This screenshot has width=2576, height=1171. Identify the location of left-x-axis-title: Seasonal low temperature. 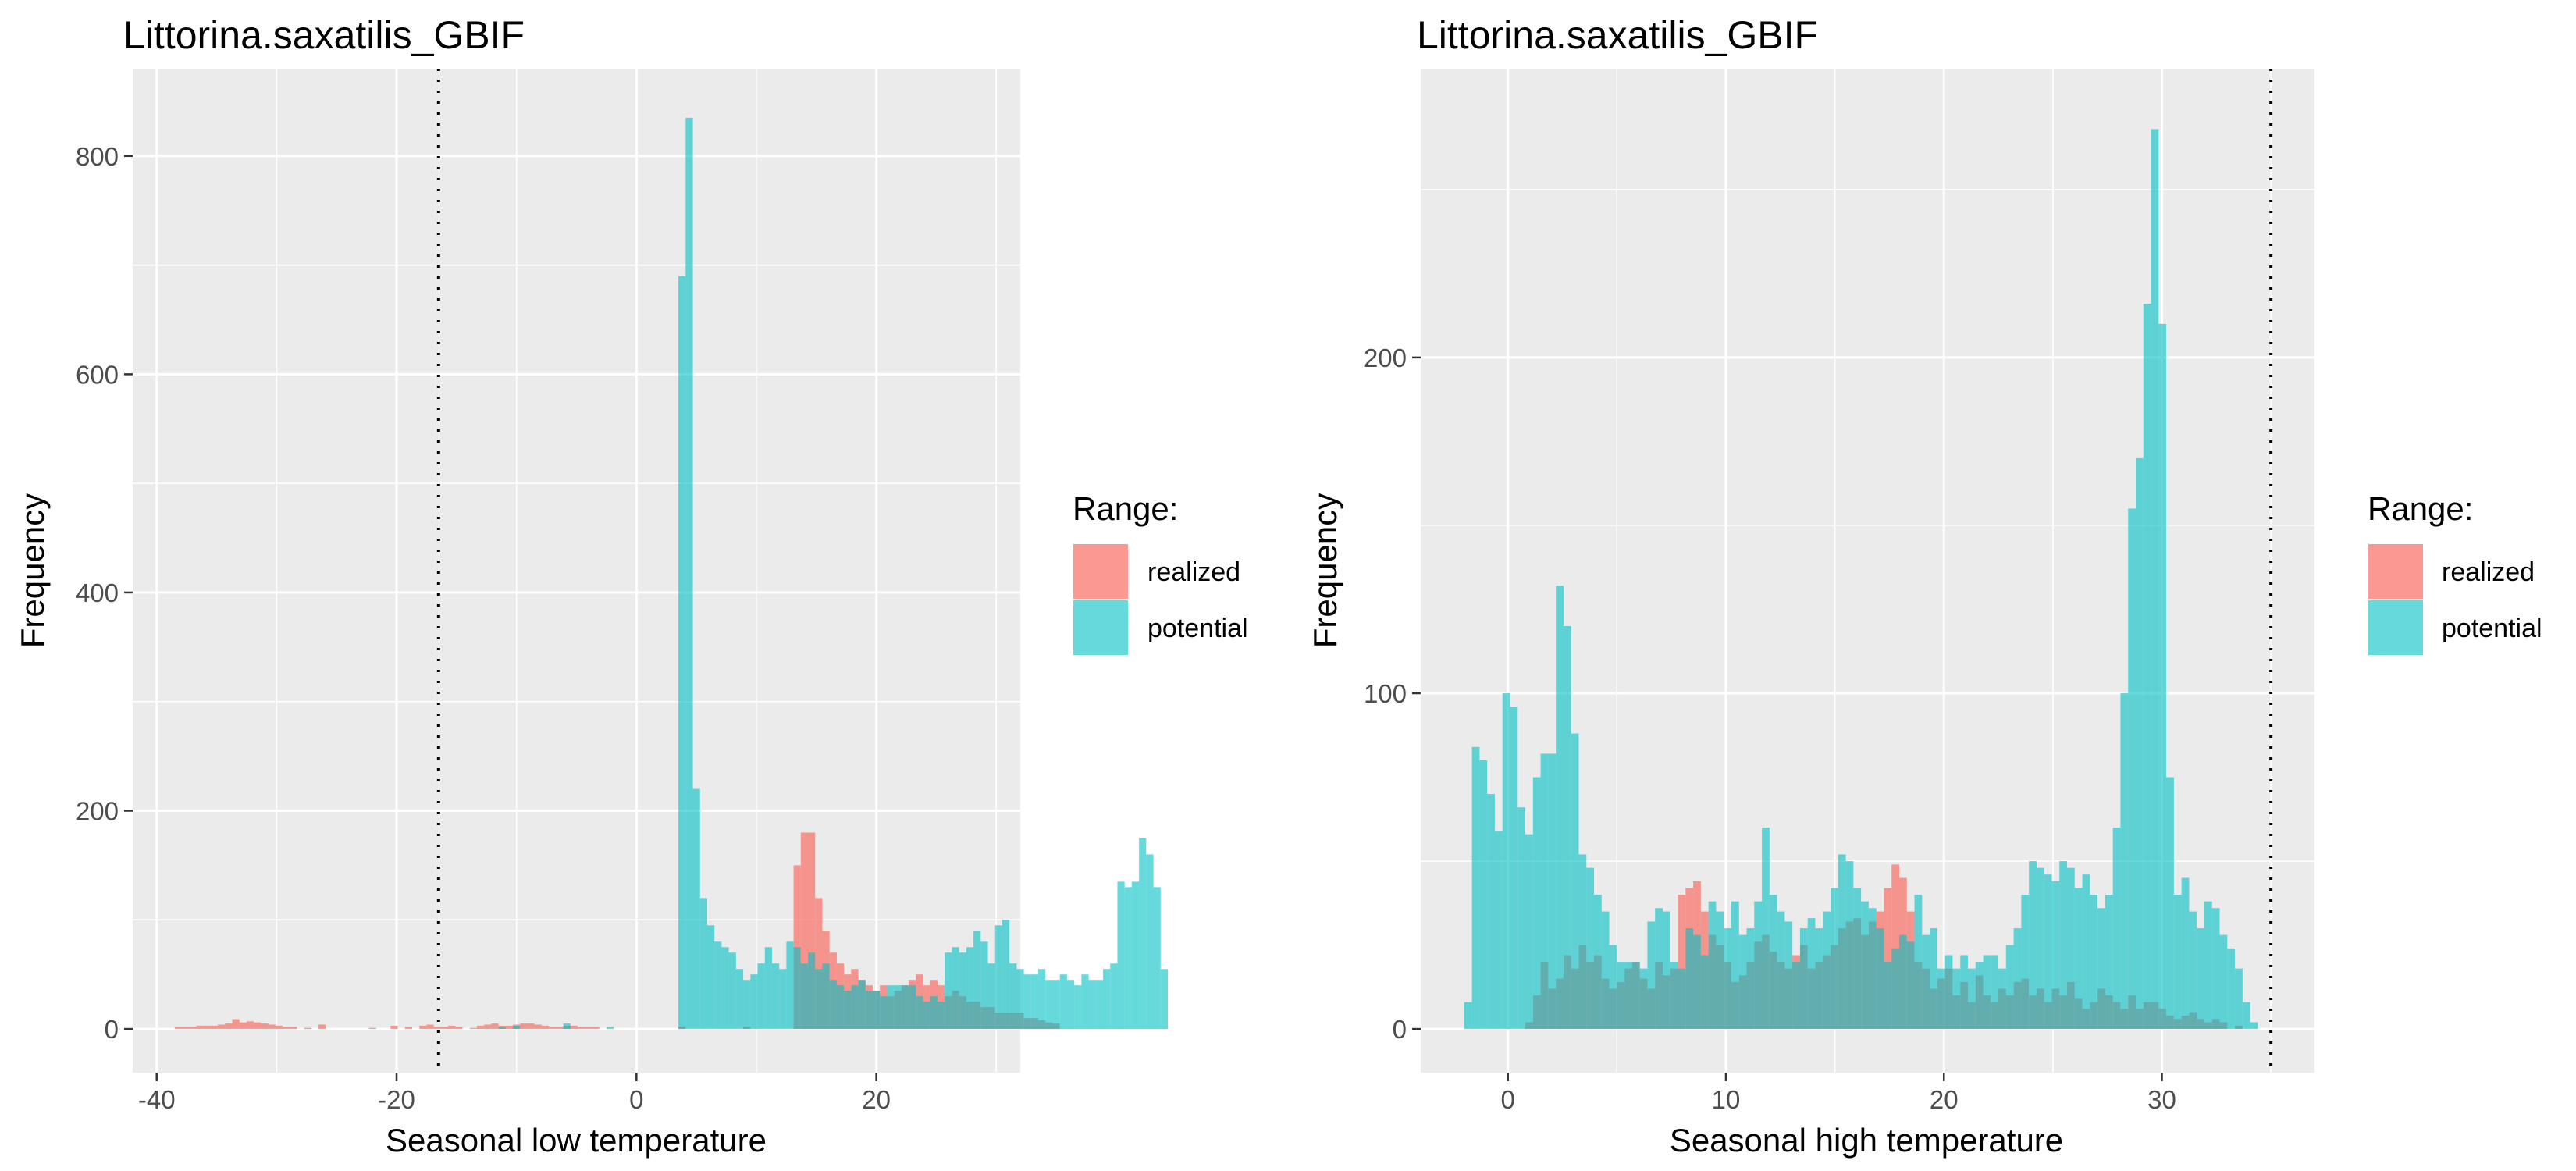
(576, 1140).